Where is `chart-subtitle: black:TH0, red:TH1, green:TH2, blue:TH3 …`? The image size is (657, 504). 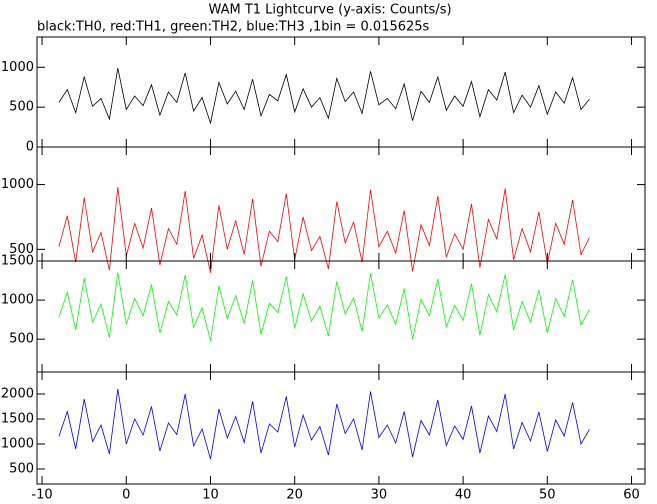 chart-subtitle: black:TH0, red:TH1, green:TH2, blue:TH3 … is located at coordinates (233, 27).